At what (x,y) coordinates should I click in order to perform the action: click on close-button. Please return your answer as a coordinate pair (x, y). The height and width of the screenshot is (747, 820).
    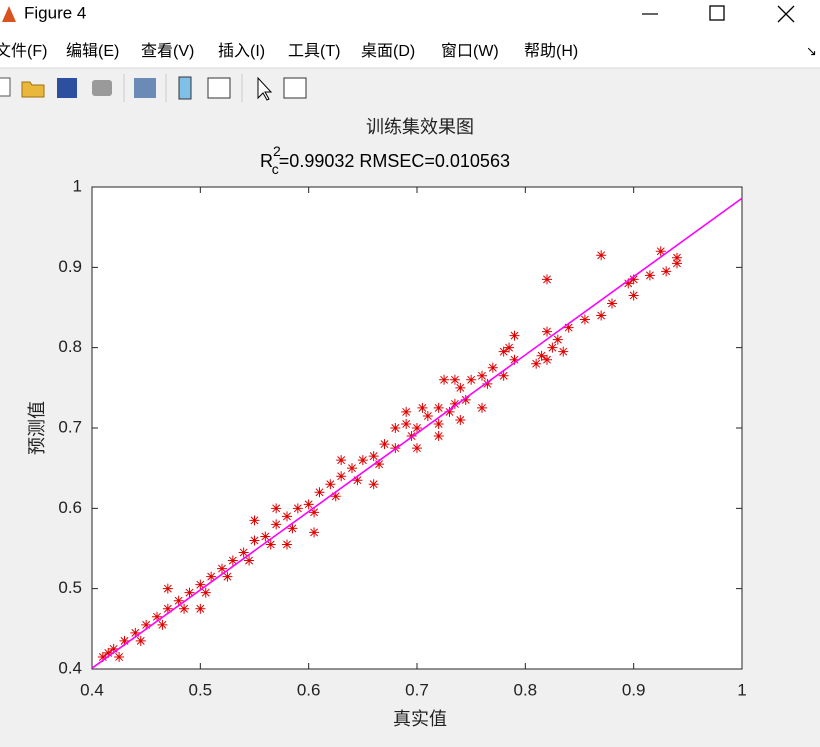
    Looking at the image, I should click on (786, 14).